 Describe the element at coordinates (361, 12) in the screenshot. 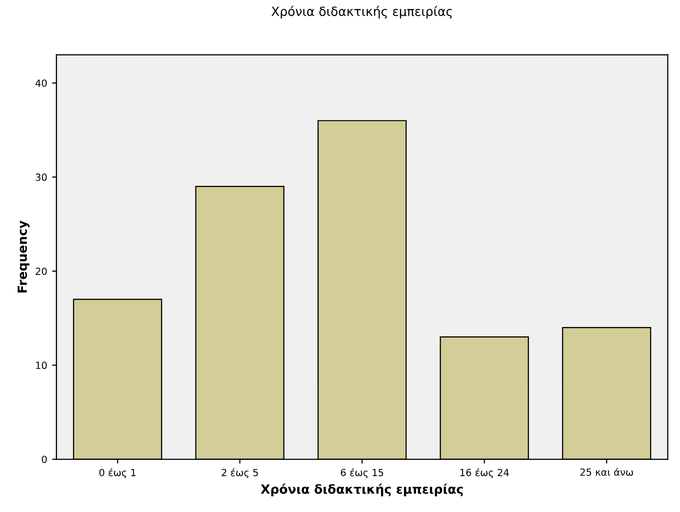

I see `chart-title: Χρόνια διδακτικής εμπειρίας` at that location.